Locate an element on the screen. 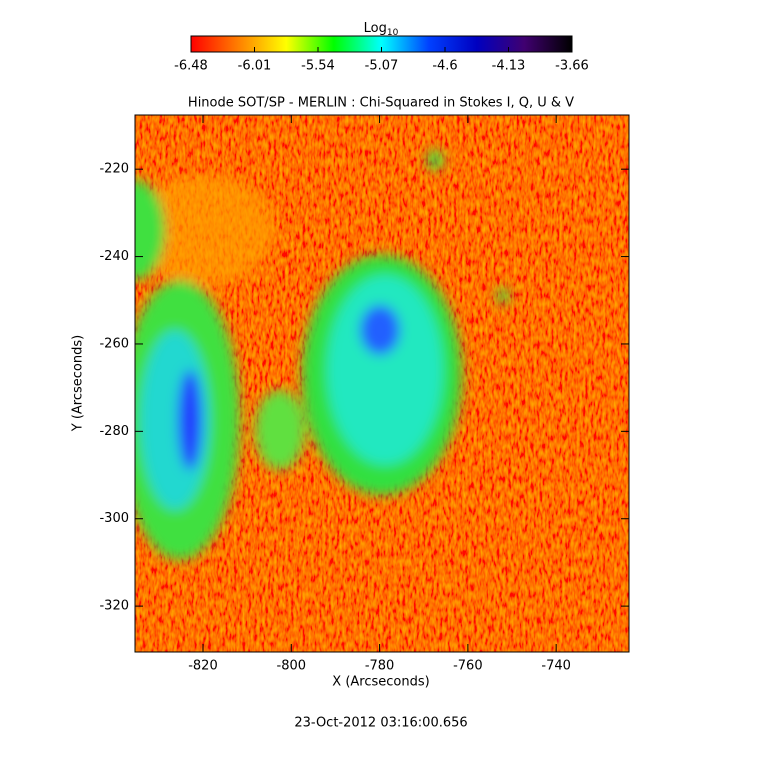  colorbar-label-base: Log is located at coordinates (375, 28).